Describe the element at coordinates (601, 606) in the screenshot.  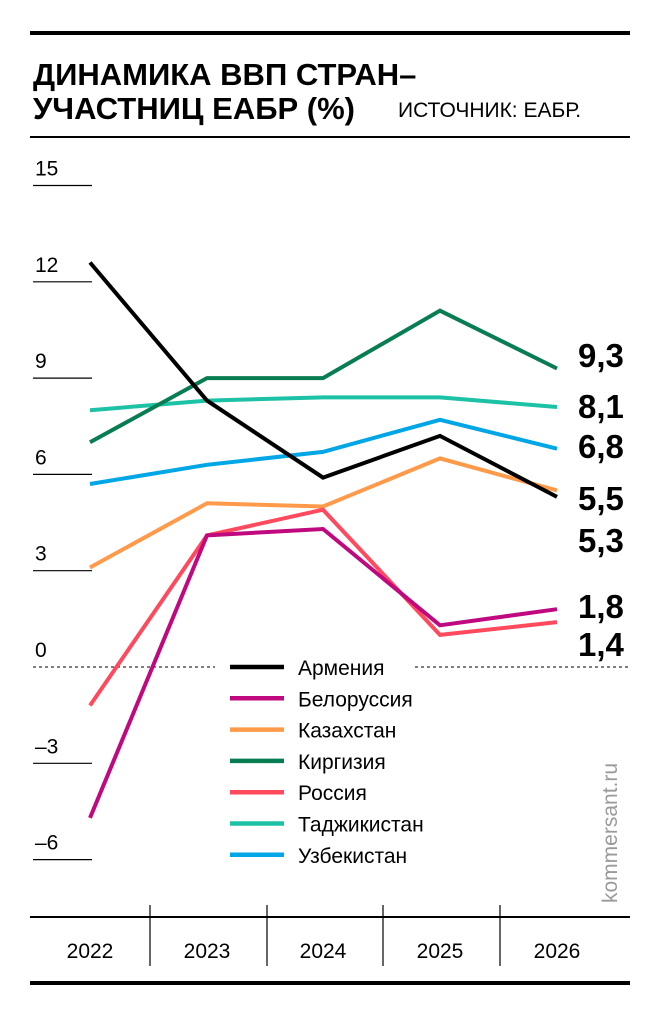
I see `end-value-label: 1,8` at that location.